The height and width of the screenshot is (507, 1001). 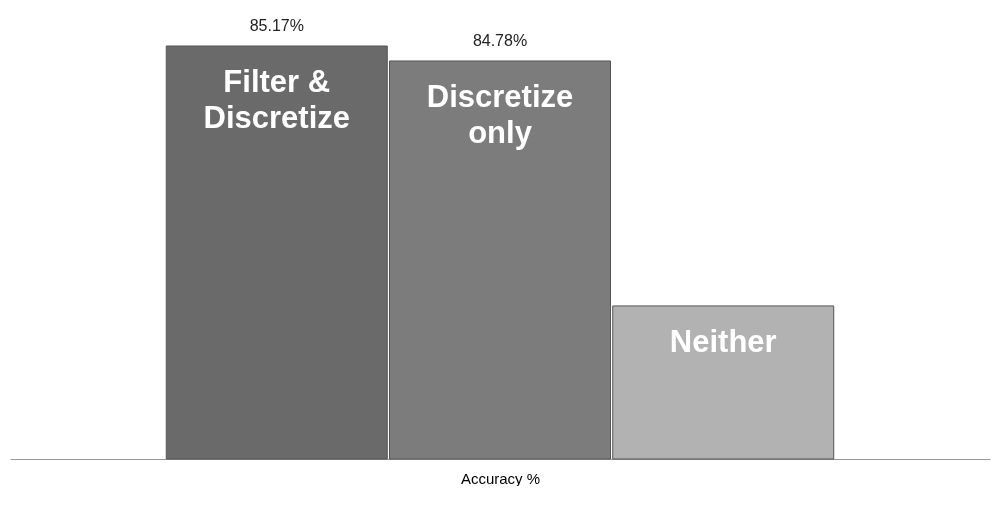 I want to click on x-axis-title: Accuracy %, so click(x=500, y=478).